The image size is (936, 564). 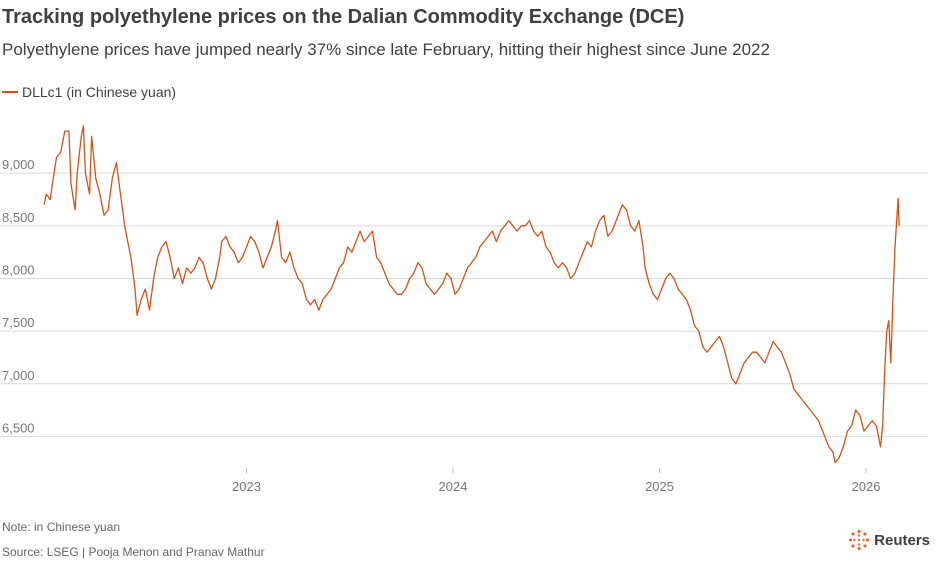 What do you see at coordinates (18, 164) in the screenshot?
I see `y-tick-label: 9,000` at bounding box center [18, 164].